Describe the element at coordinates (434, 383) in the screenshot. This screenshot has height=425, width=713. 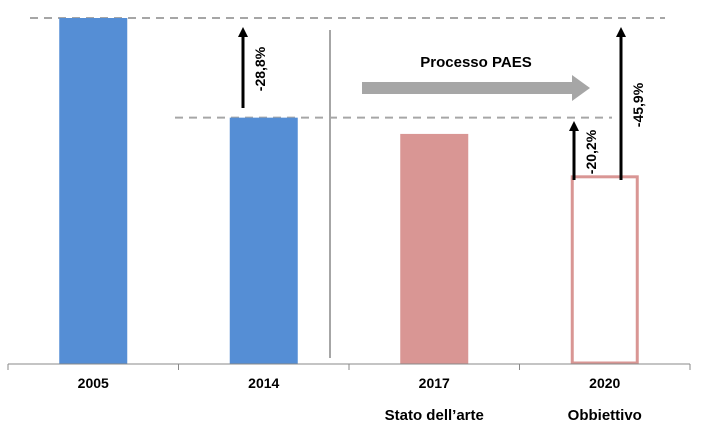
I see `x-tick-label: 2017` at that location.